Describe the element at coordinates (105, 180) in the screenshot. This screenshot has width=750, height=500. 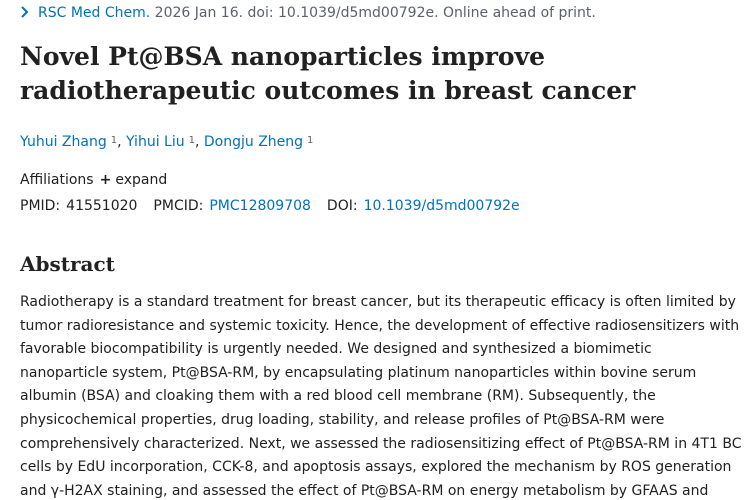
I see `plus-icon: +` at that location.